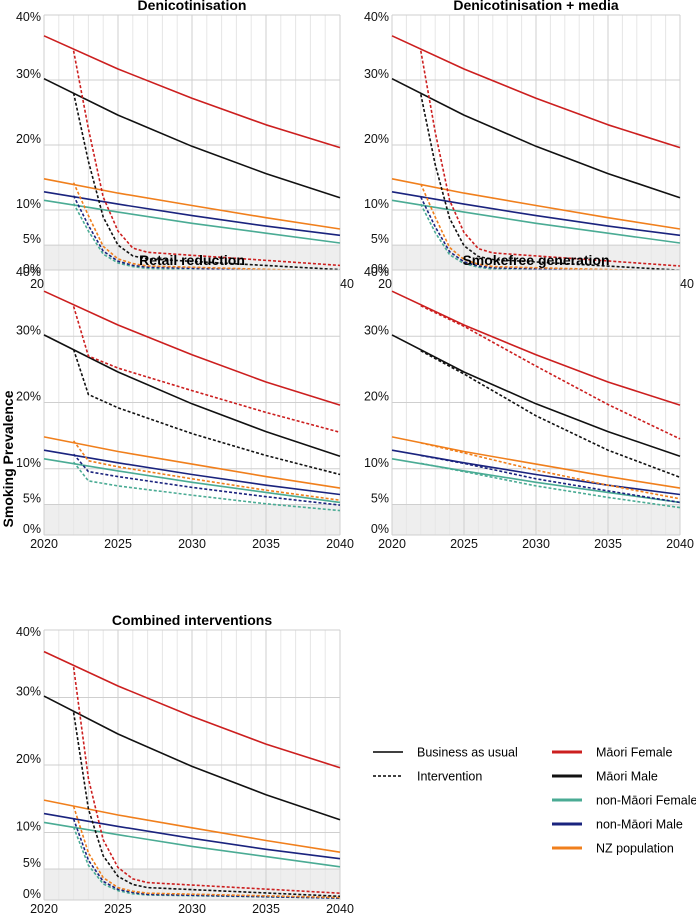 This screenshot has height=924, width=696. What do you see at coordinates (536, 6) in the screenshot?
I see `chart-title: Denicotinisation + media` at bounding box center [536, 6].